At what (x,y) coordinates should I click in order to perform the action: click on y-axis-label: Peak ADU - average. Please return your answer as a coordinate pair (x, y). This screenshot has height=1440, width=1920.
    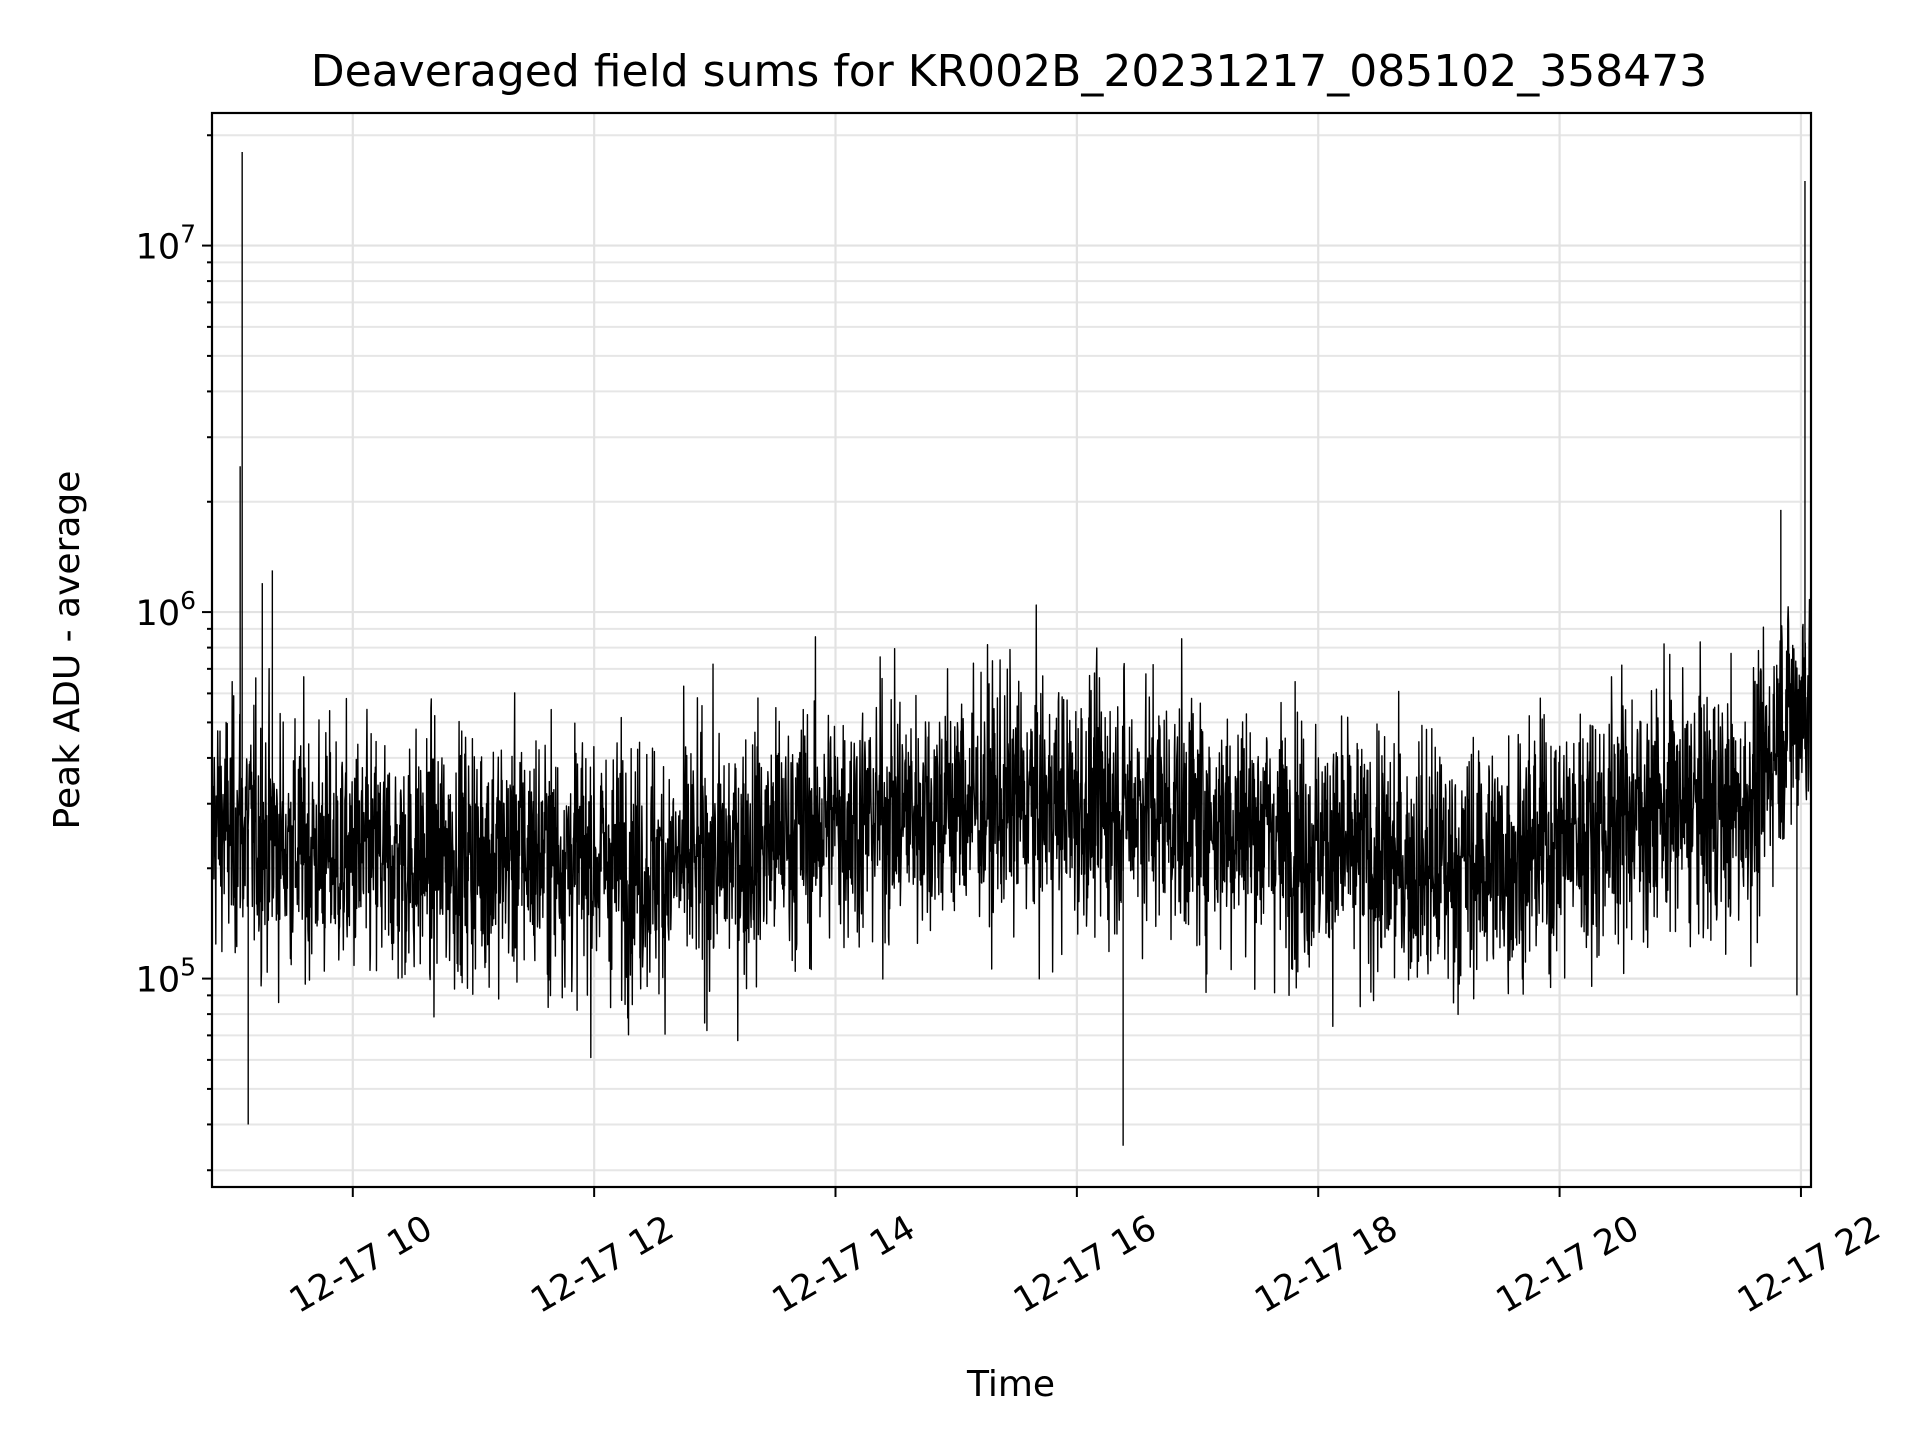
    Looking at the image, I should click on (67, 650).